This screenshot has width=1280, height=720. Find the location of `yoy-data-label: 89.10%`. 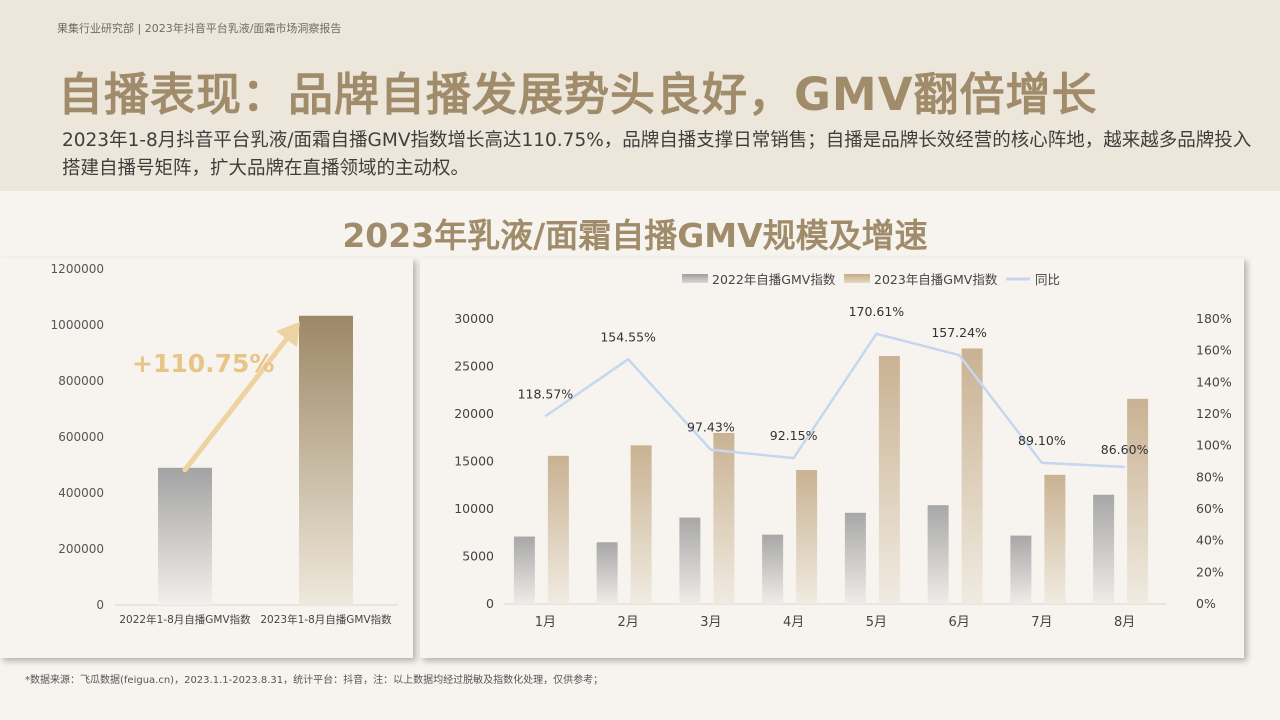

yoy-data-label: 89.10% is located at coordinates (1042, 440).